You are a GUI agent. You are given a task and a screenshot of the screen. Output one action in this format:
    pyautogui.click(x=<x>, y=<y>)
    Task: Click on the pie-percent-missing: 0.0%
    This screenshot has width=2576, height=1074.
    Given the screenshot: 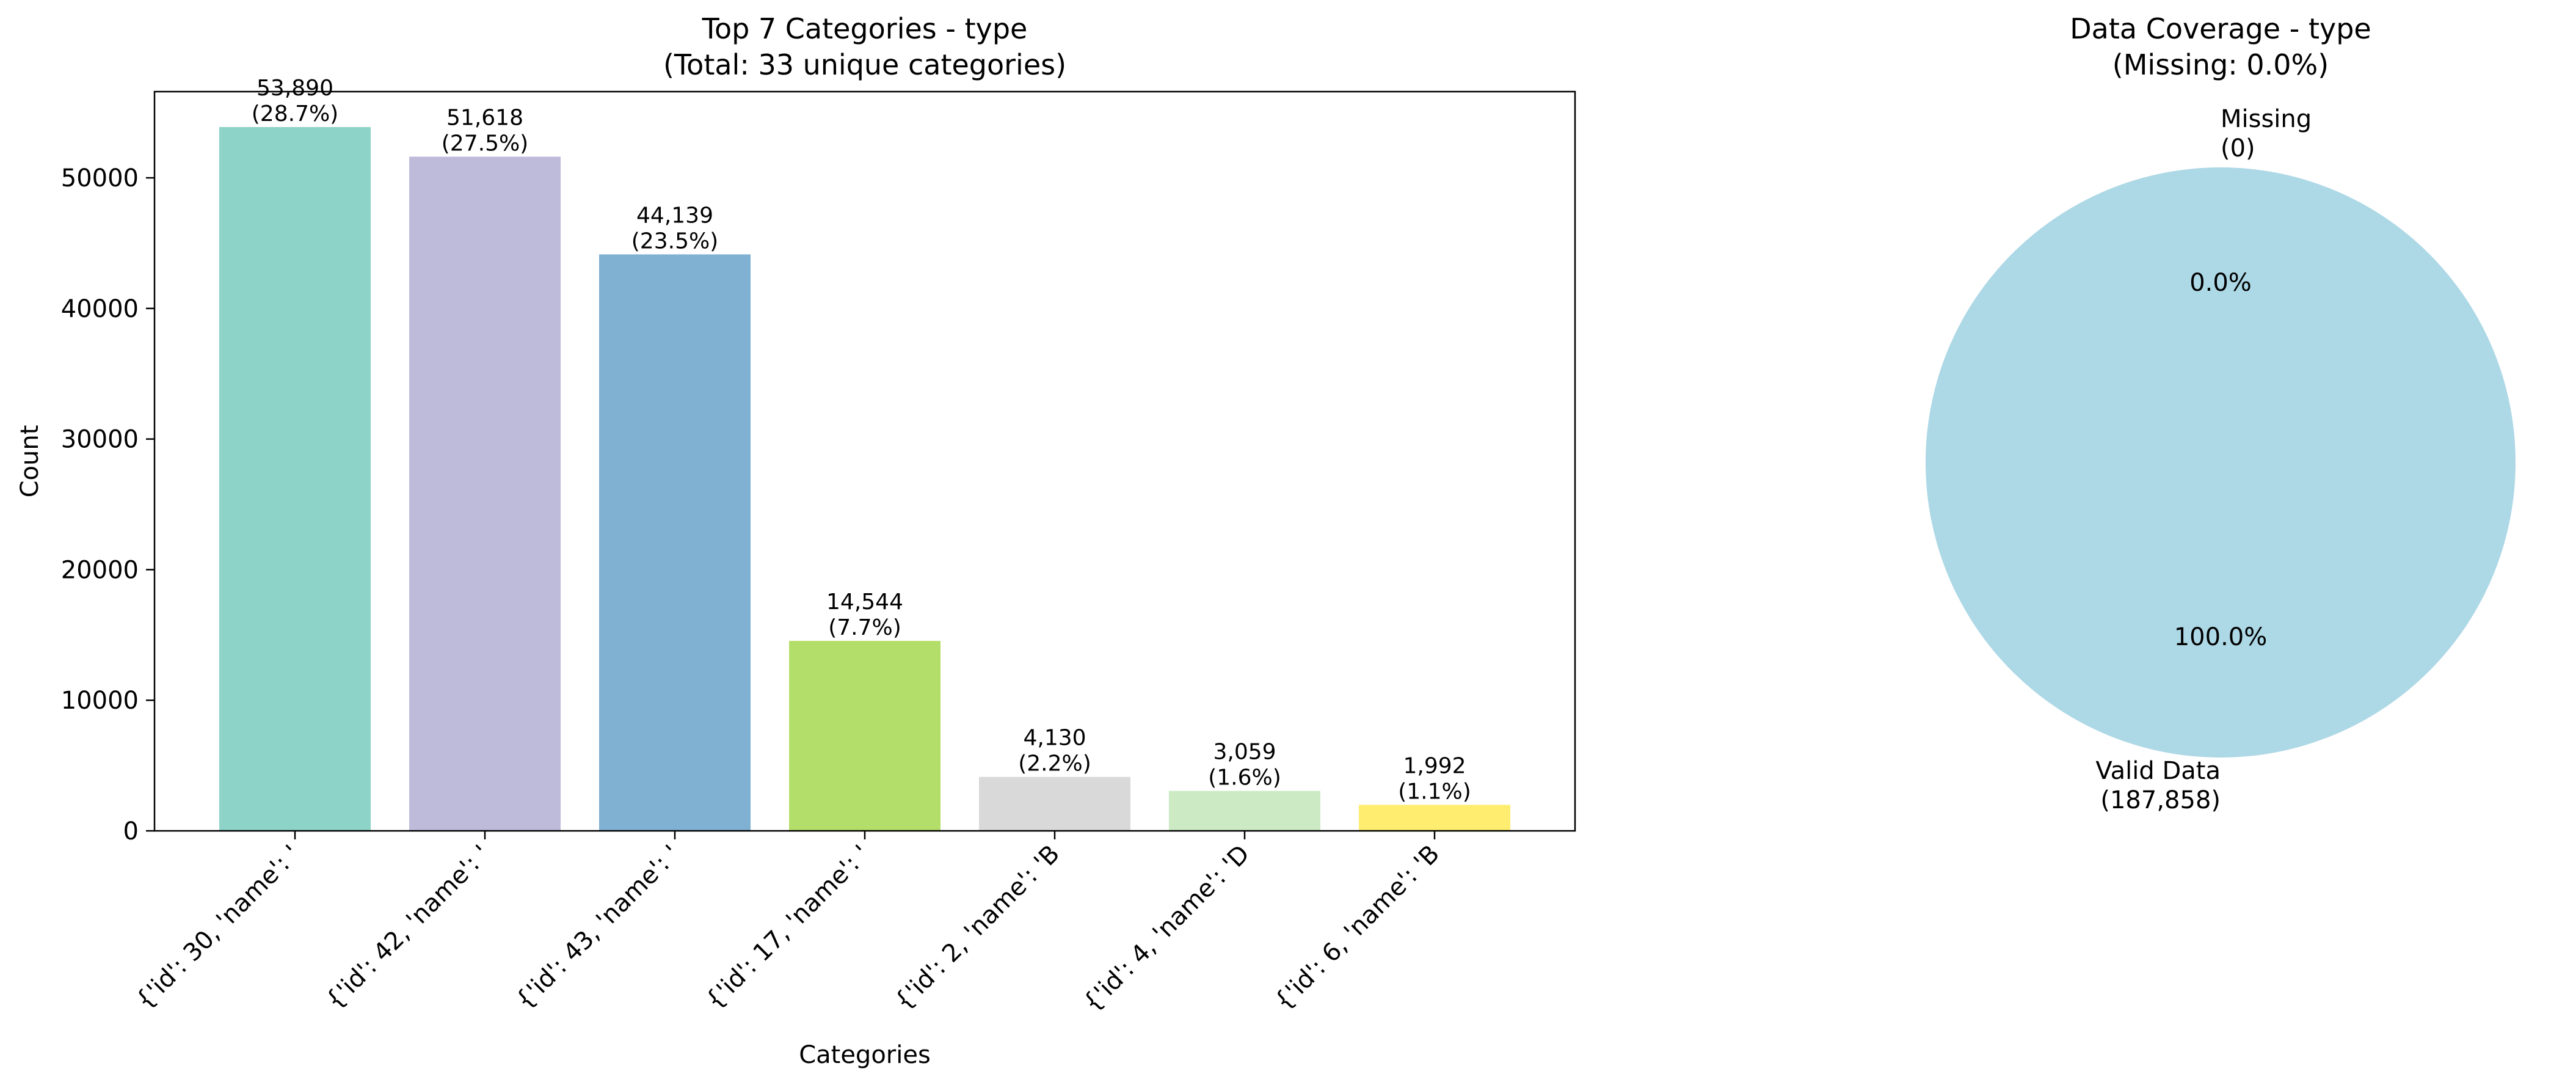 What is the action you would take?
    pyautogui.click(x=2221, y=283)
    